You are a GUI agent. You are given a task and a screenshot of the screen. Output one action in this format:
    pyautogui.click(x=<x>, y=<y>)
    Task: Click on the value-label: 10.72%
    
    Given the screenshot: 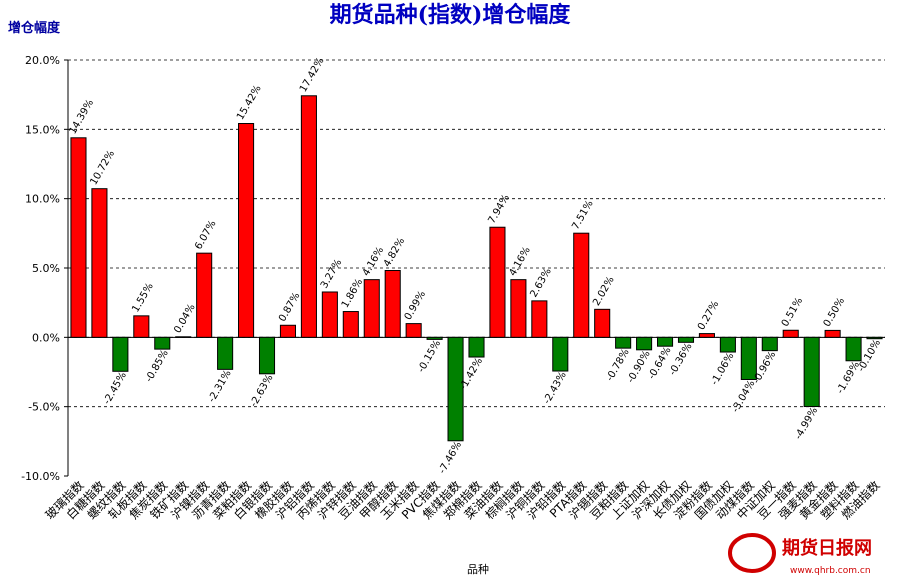 What is the action you would take?
    pyautogui.click(x=102, y=168)
    